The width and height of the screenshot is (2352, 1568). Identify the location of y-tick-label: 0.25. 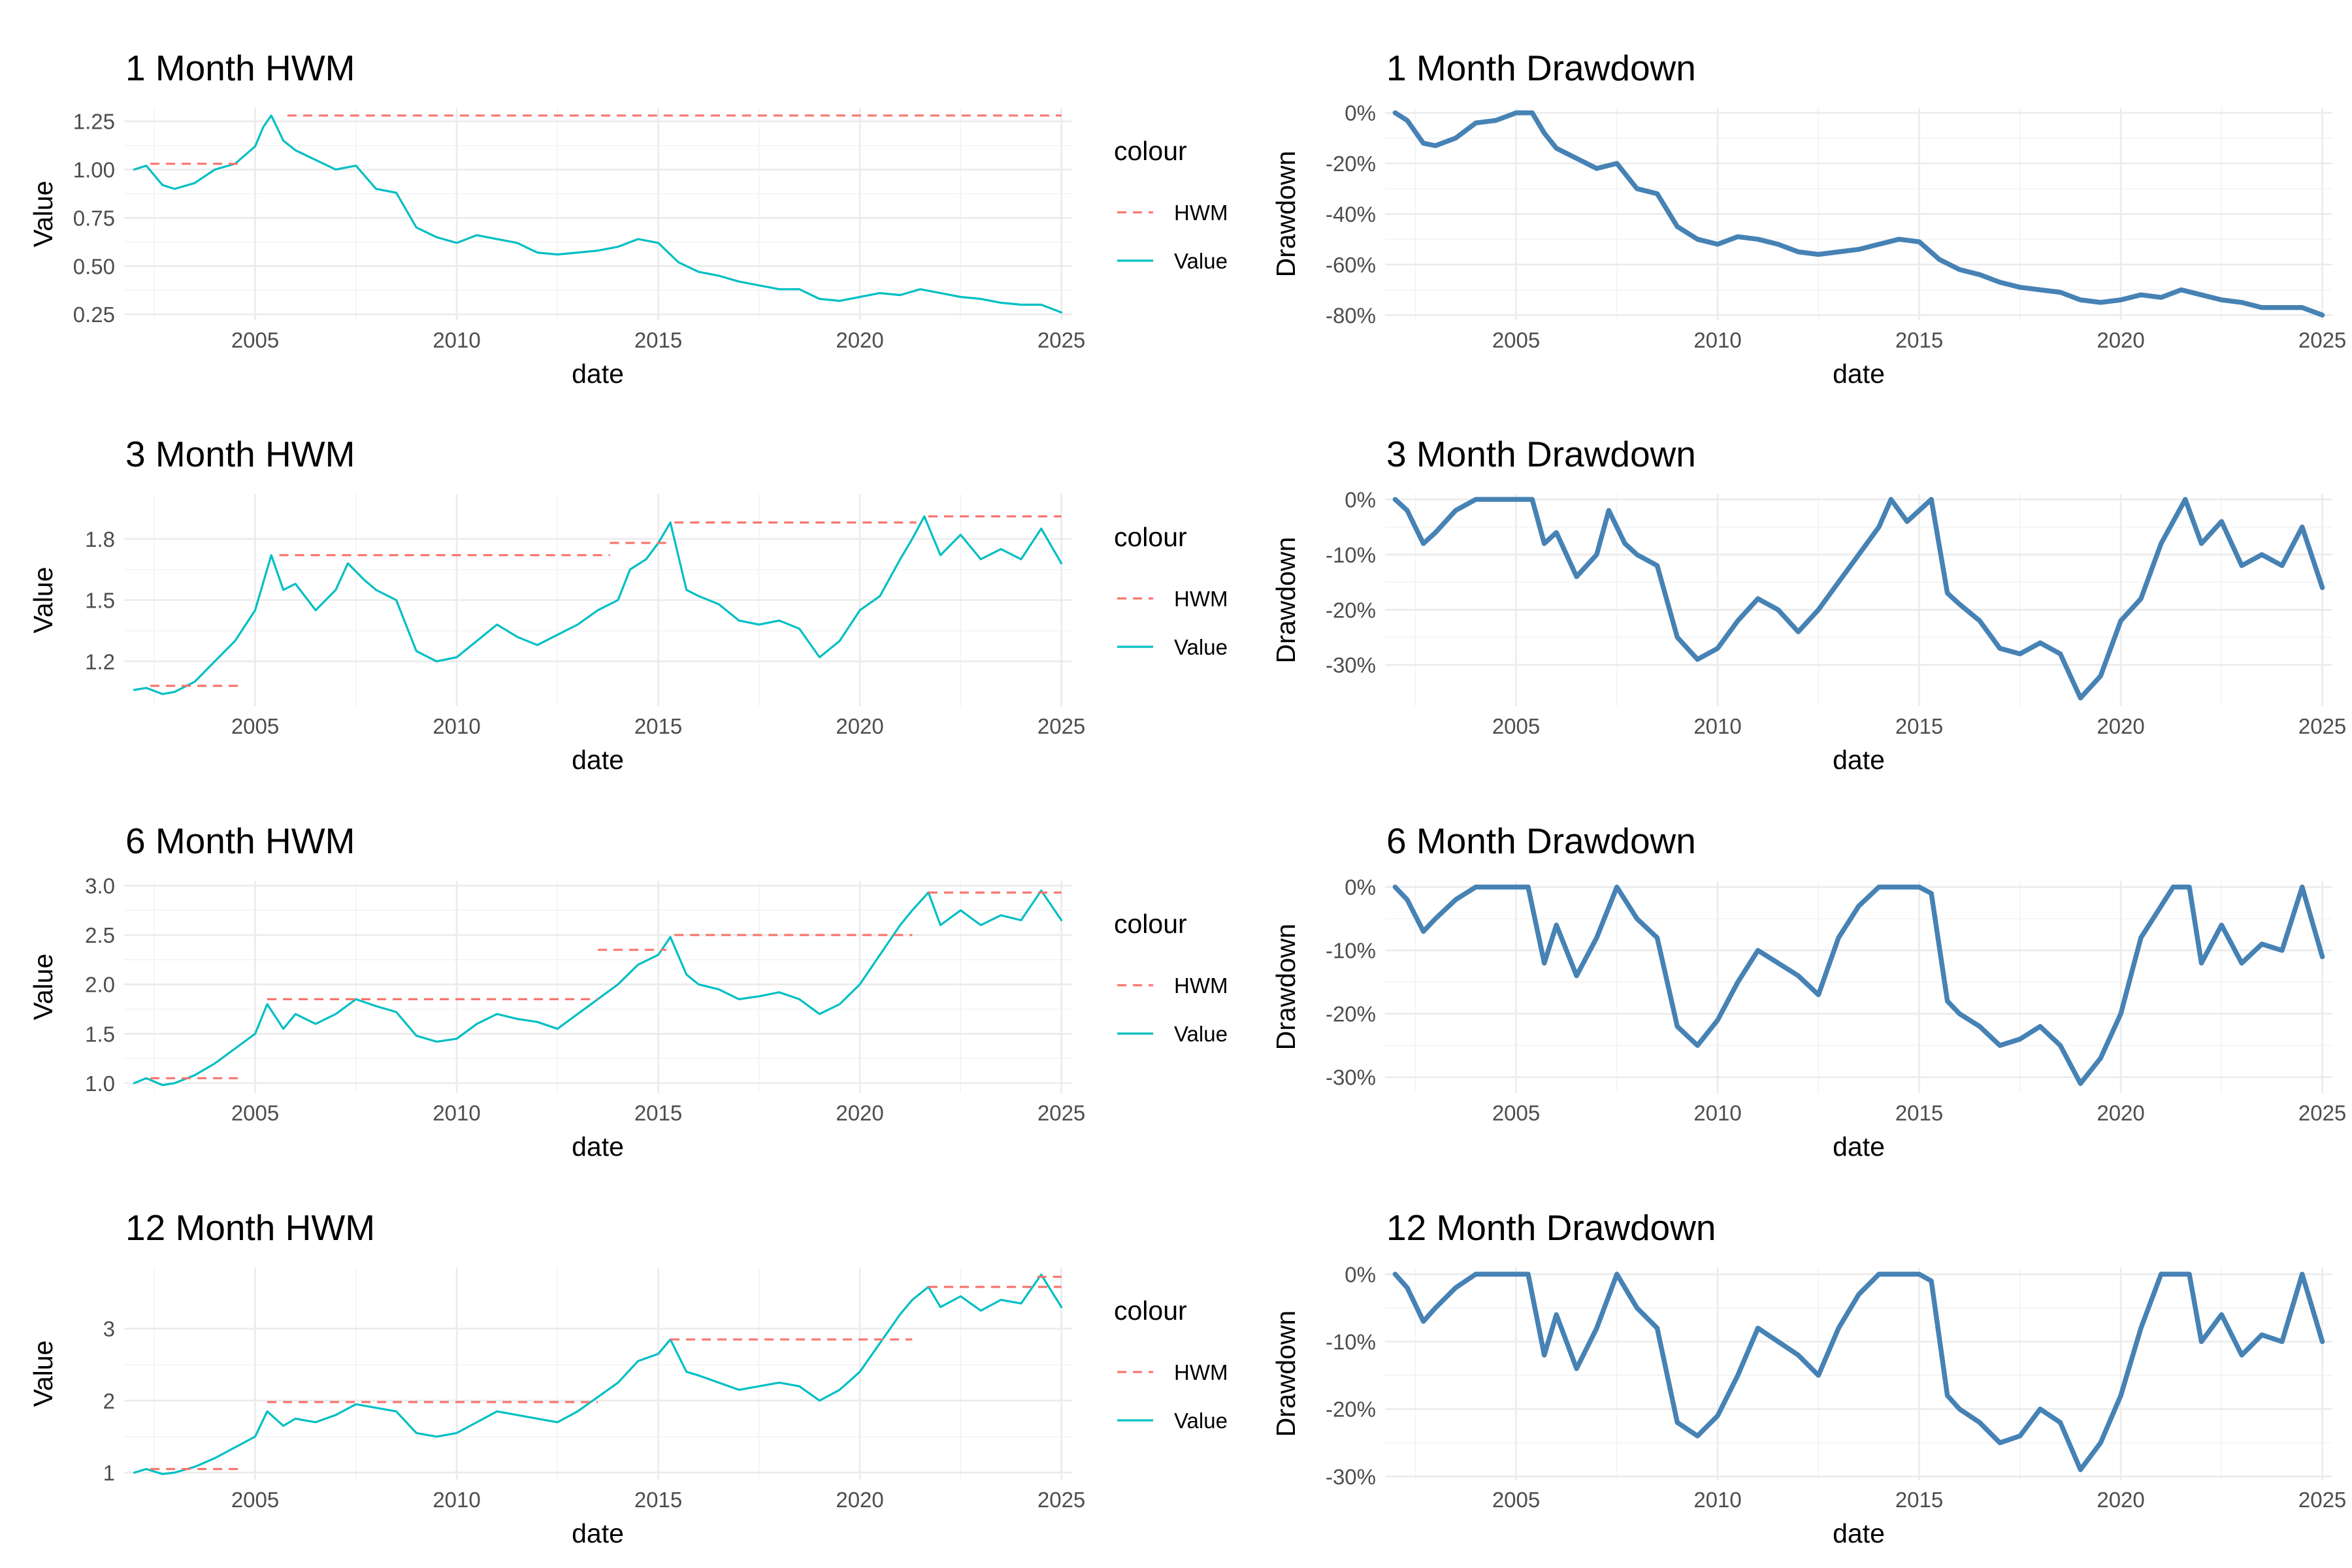
(94, 314).